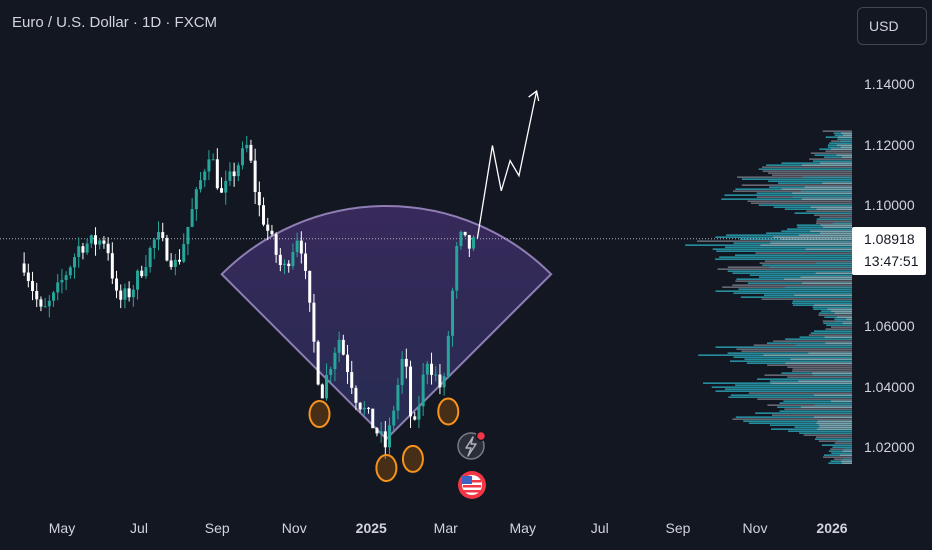 This screenshot has height=550, width=932. What do you see at coordinates (445, 528) in the screenshot?
I see `time-tick-label: Mar` at bounding box center [445, 528].